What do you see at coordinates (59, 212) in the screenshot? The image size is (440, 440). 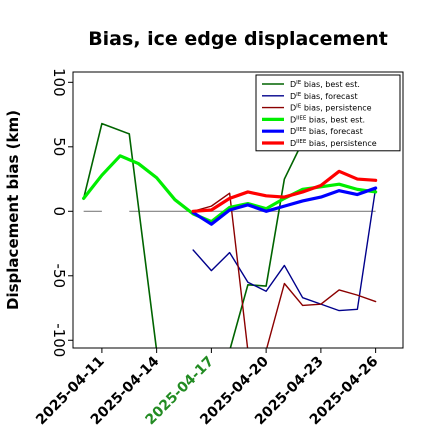 I see `y-tick-label: 0` at bounding box center [59, 212].